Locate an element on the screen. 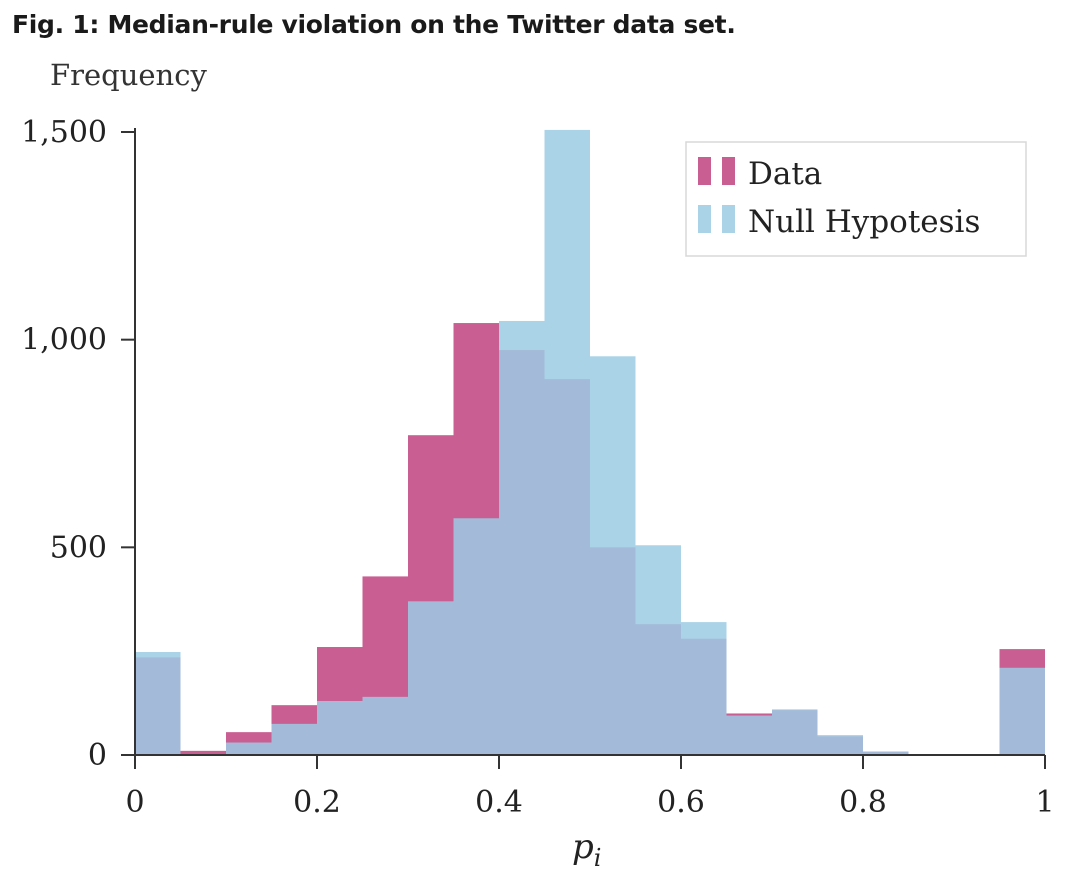  y-axis-title: Frequency is located at coordinates (128, 75).